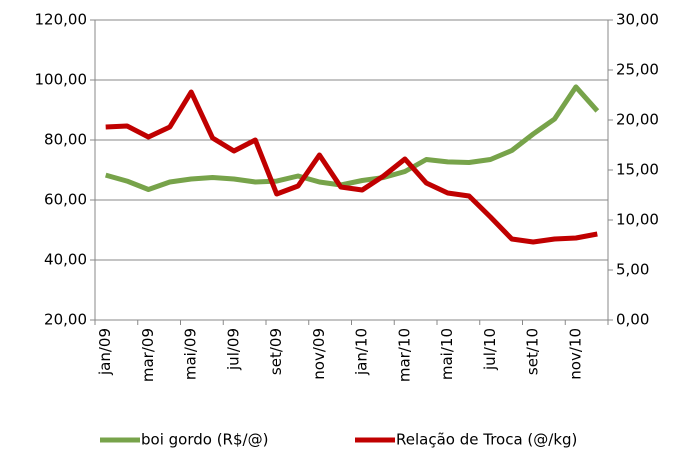 The height and width of the screenshot is (451, 678). I want to click on y-tick-label: 60,00, so click(65, 200).